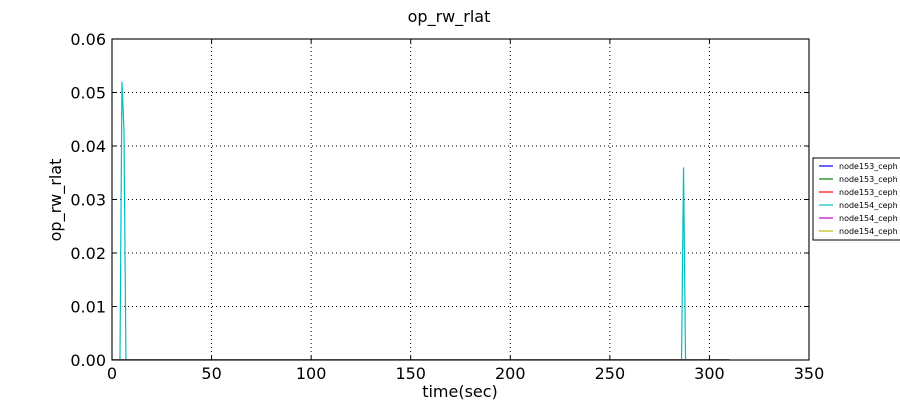 The width and height of the screenshot is (900, 400). Describe the element at coordinates (610, 373) in the screenshot. I see `x-tick-label: 250` at that location.